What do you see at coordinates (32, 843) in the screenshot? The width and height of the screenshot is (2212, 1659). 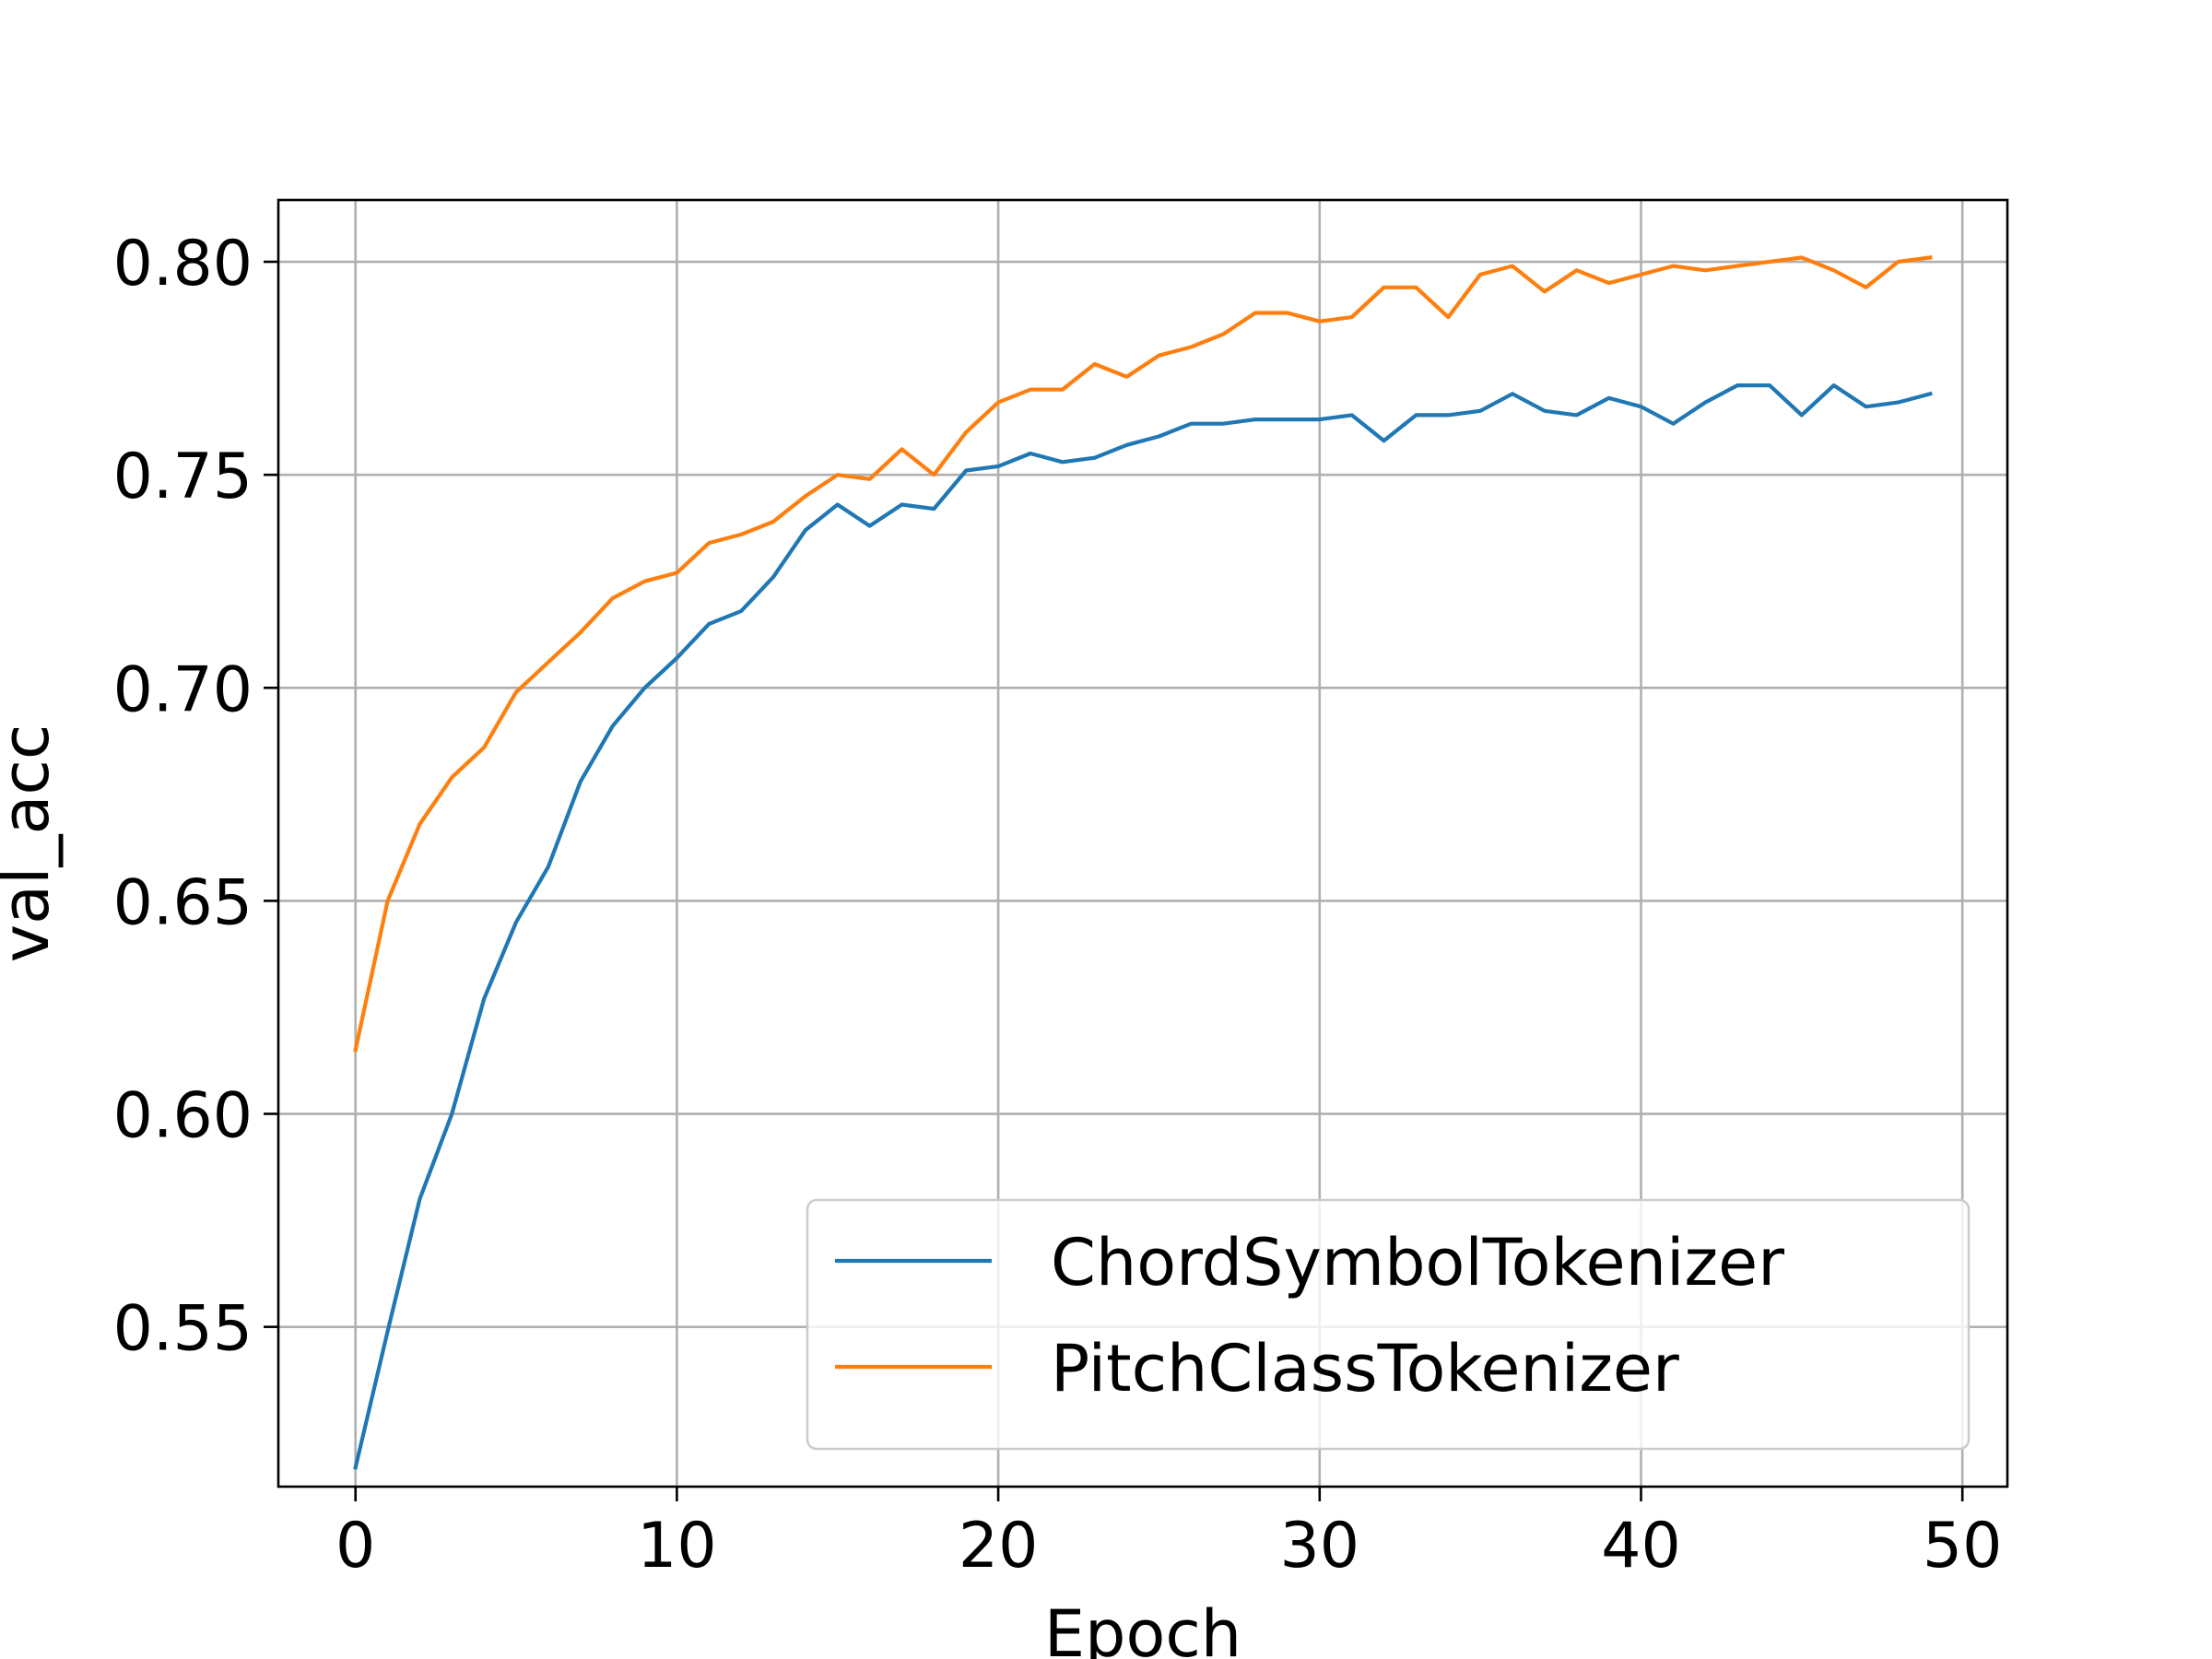 I see `y-axis-label: val_acc` at bounding box center [32, 843].